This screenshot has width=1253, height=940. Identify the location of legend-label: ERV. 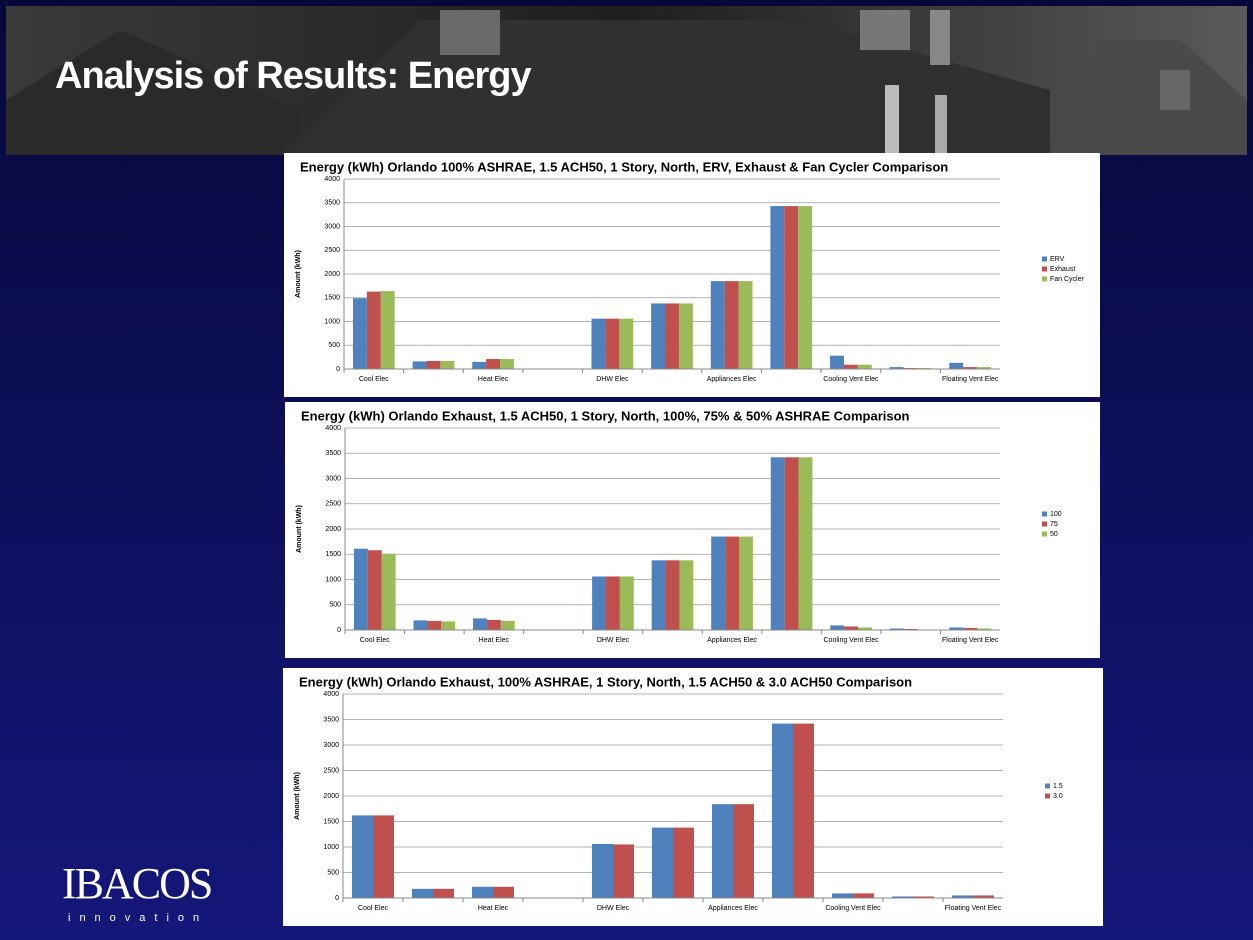
(1057, 259).